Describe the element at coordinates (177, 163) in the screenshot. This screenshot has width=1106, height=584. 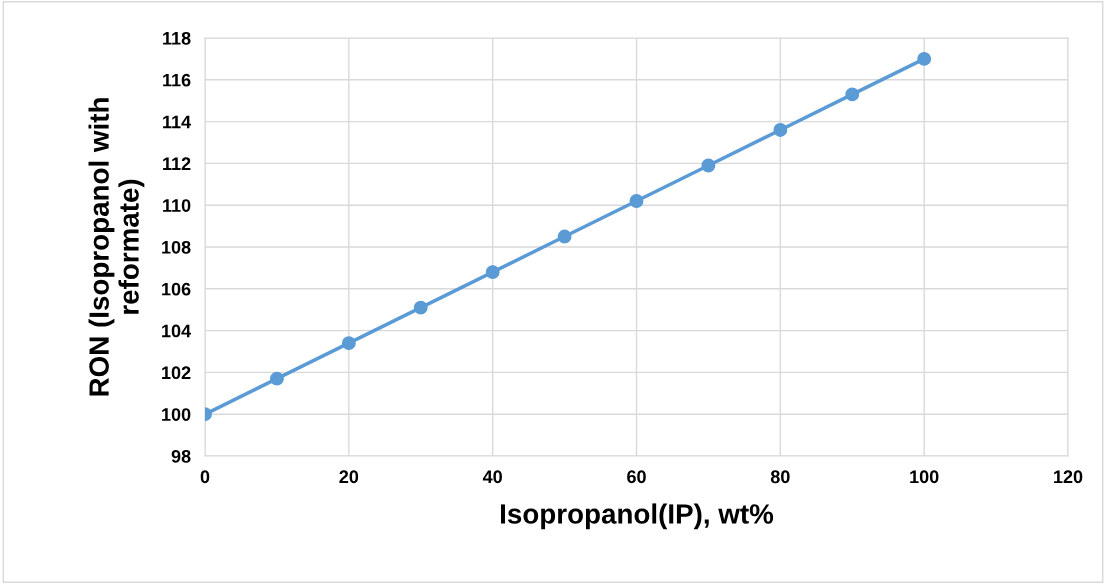
I see `y-tick-label: 112` at that location.